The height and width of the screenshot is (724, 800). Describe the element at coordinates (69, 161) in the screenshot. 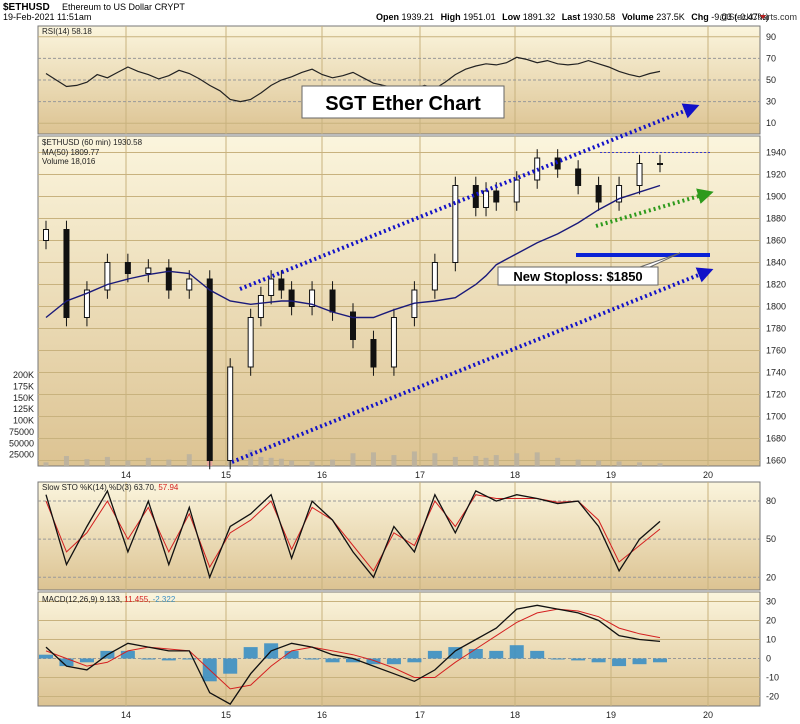

I see `volume-label: Volume 18,016` at that location.